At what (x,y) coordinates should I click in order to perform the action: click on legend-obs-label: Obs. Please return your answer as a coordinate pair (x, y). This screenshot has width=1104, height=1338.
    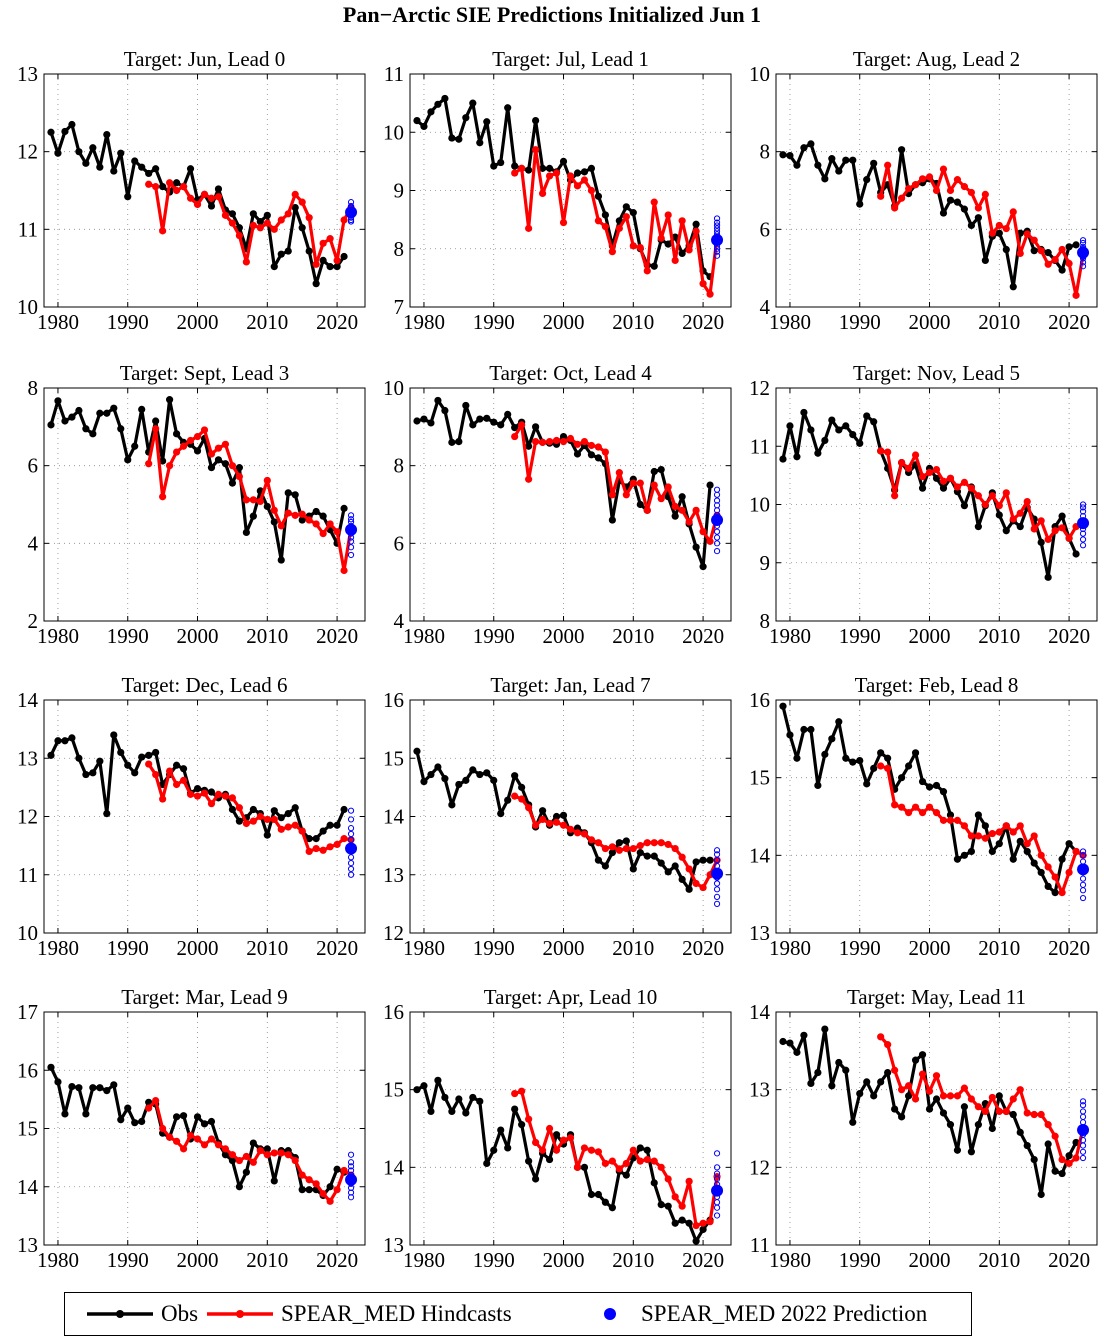
    Looking at the image, I should click on (180, 1313).